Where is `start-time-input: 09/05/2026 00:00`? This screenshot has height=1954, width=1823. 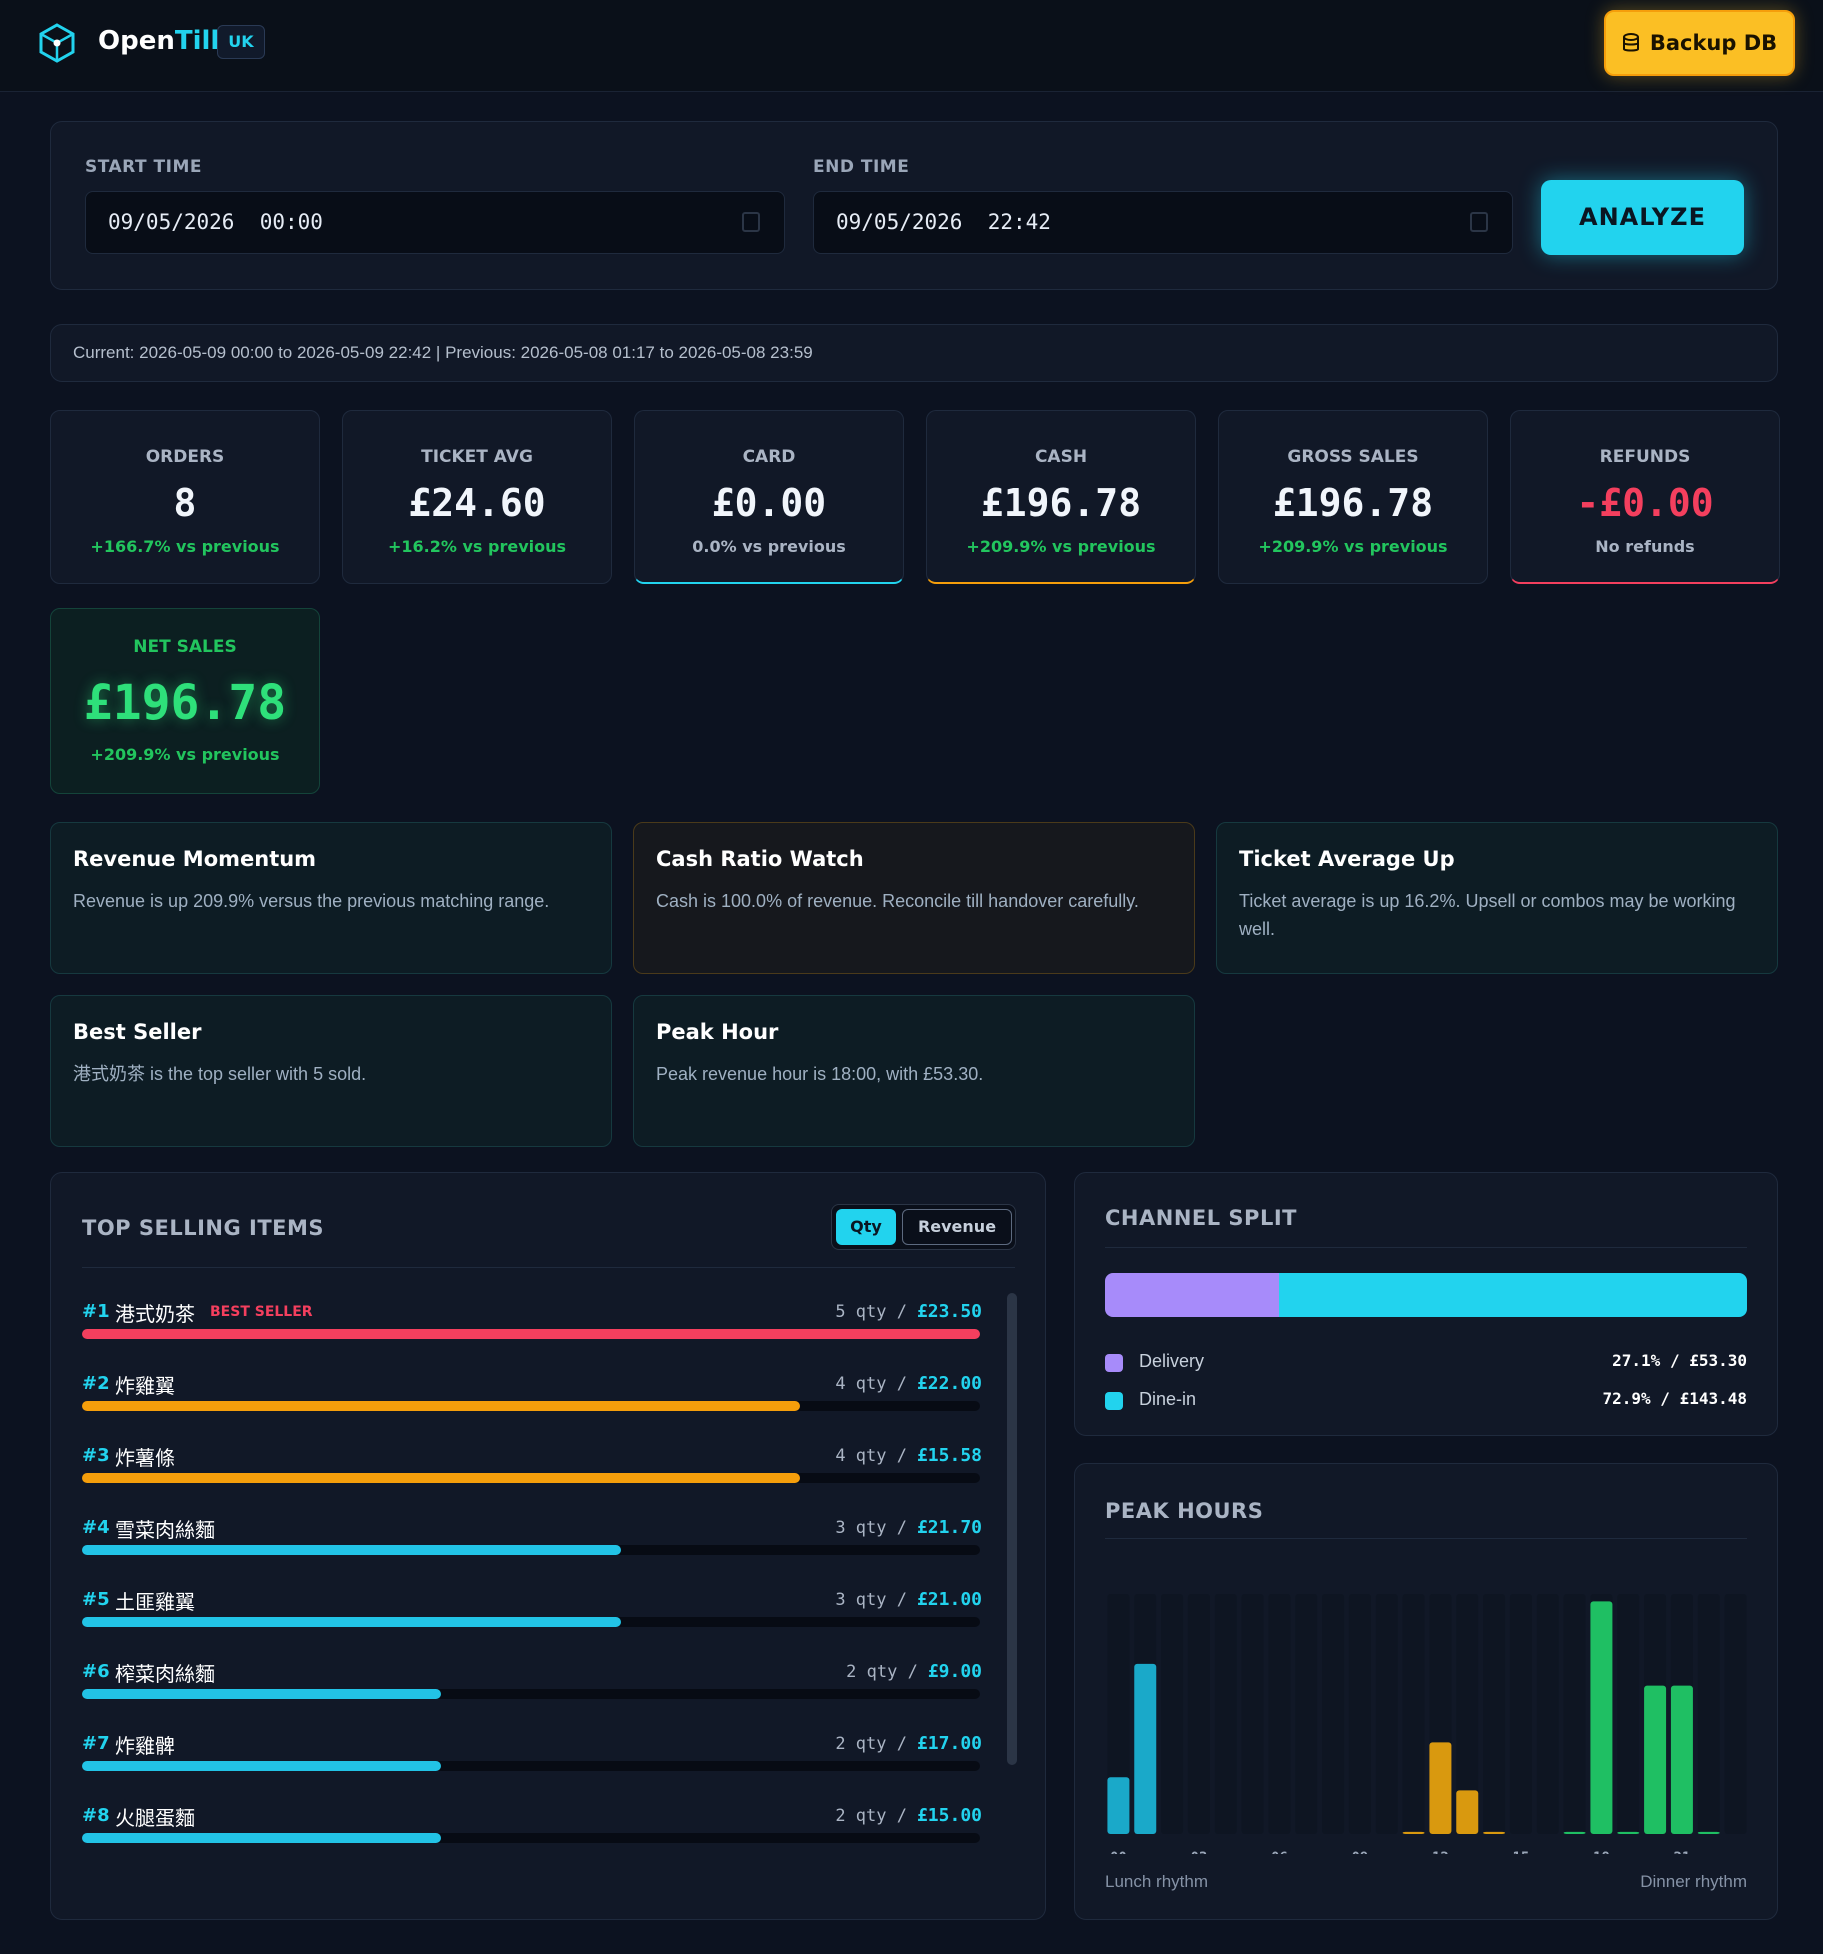
start-time-input: 09/05/2026 00:00 is located at coordinates (435, 222).